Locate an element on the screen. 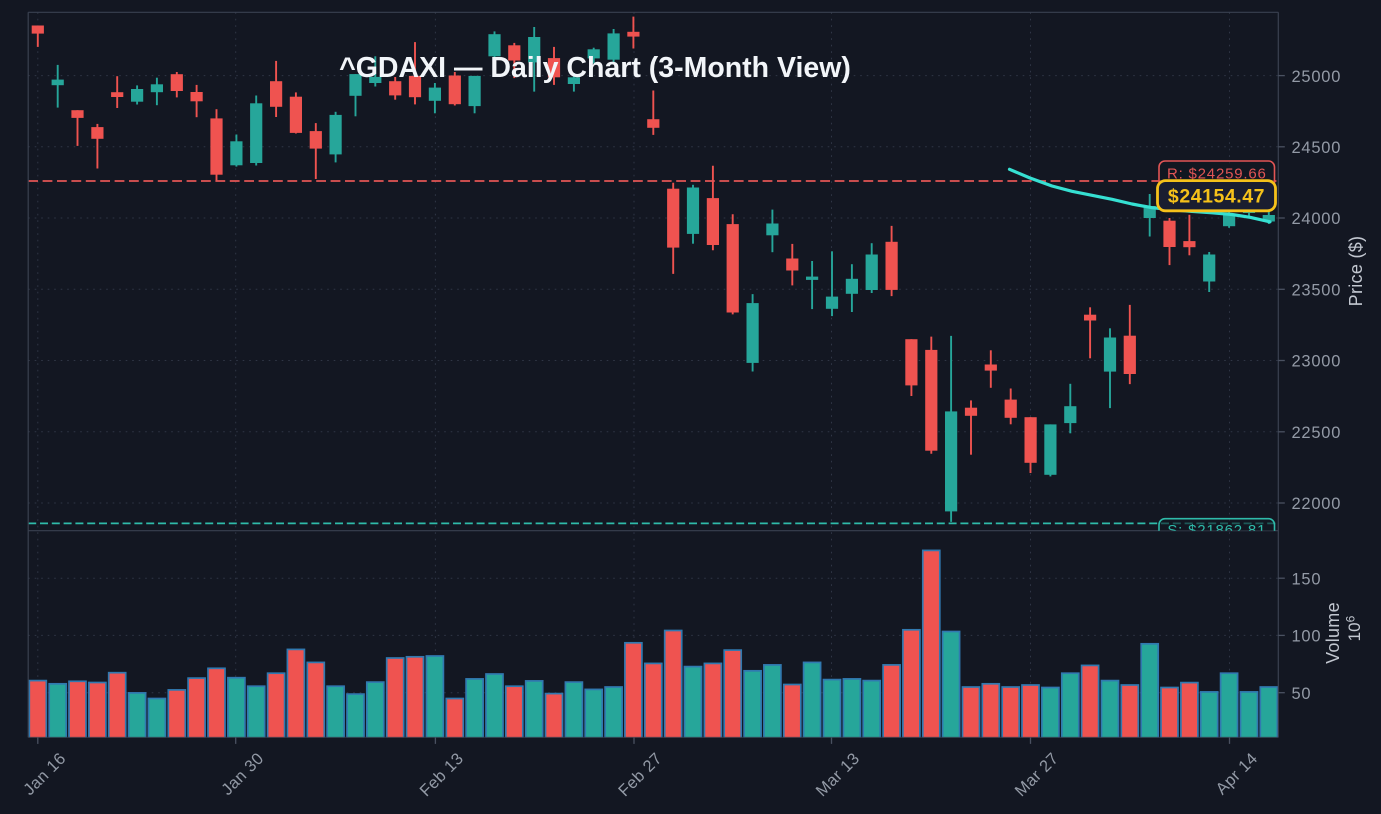  svg-text: 50 is located at coordinates (1302, 694).